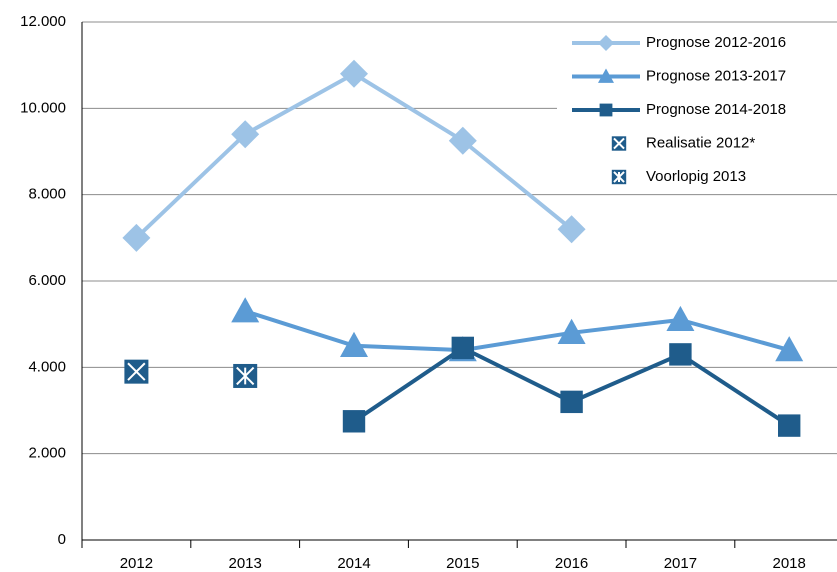 The height and width of the screenshot is (572, 837). Describe the element at coordinates (136, 563) in the screenshot. I see `x-tick-label: 2012` at that location.